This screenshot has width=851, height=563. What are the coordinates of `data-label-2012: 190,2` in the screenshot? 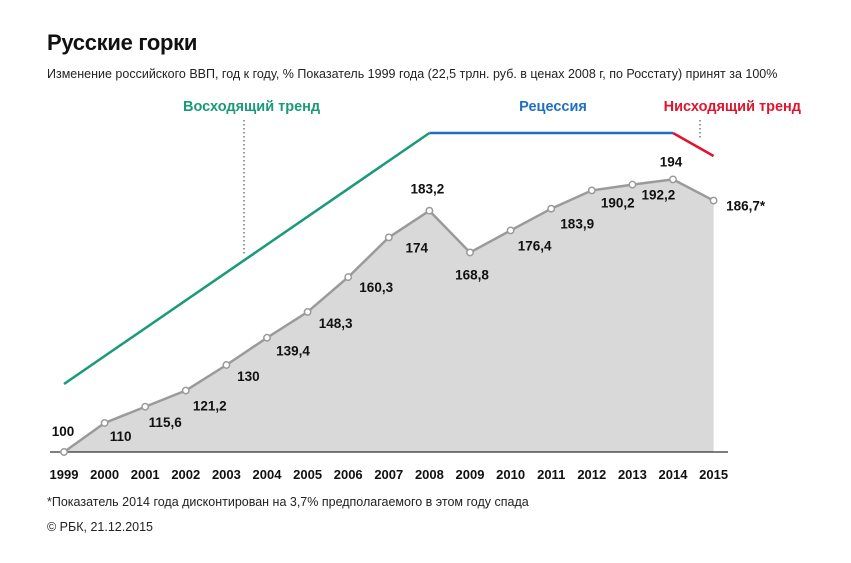 It's located at (618, 202).